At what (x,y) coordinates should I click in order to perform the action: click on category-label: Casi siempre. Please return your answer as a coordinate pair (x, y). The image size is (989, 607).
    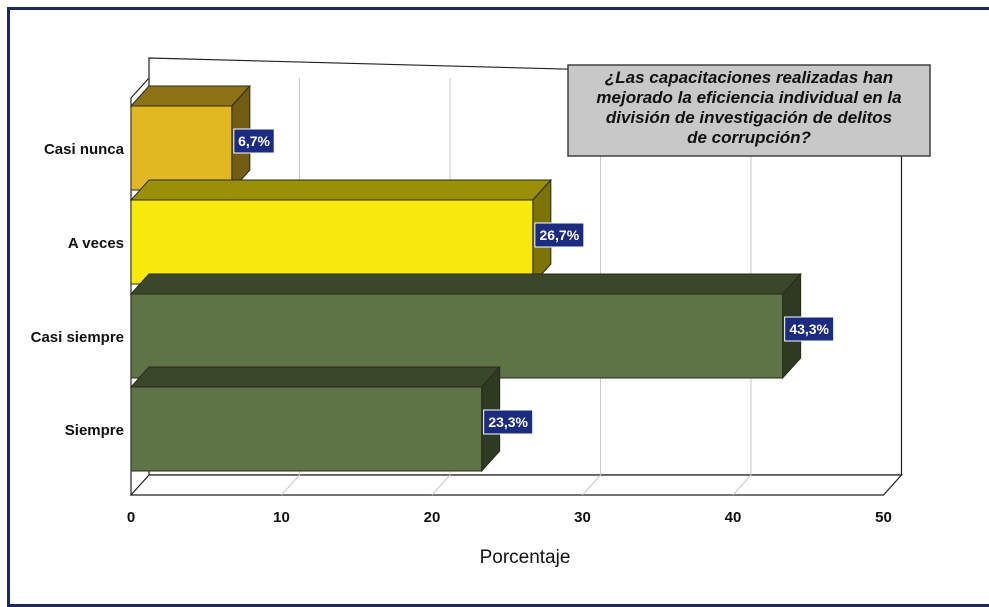
    Looking at the image, I should click on (77, 337).